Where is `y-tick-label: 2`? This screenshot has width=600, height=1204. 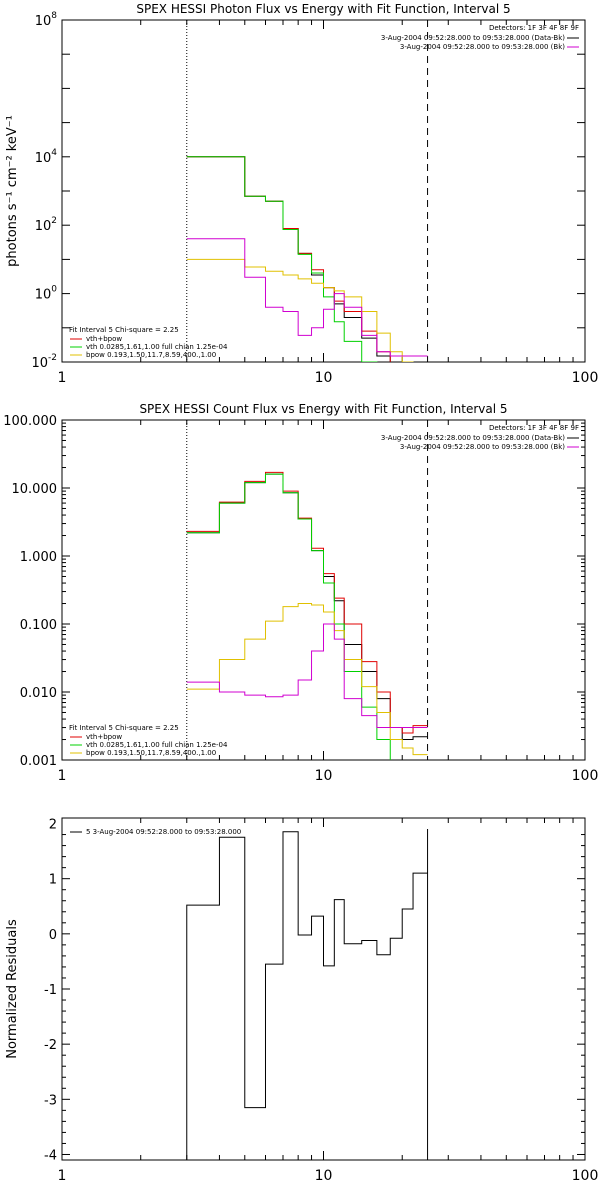 y-tick-label: 2 is located at coordinates (53, 825).